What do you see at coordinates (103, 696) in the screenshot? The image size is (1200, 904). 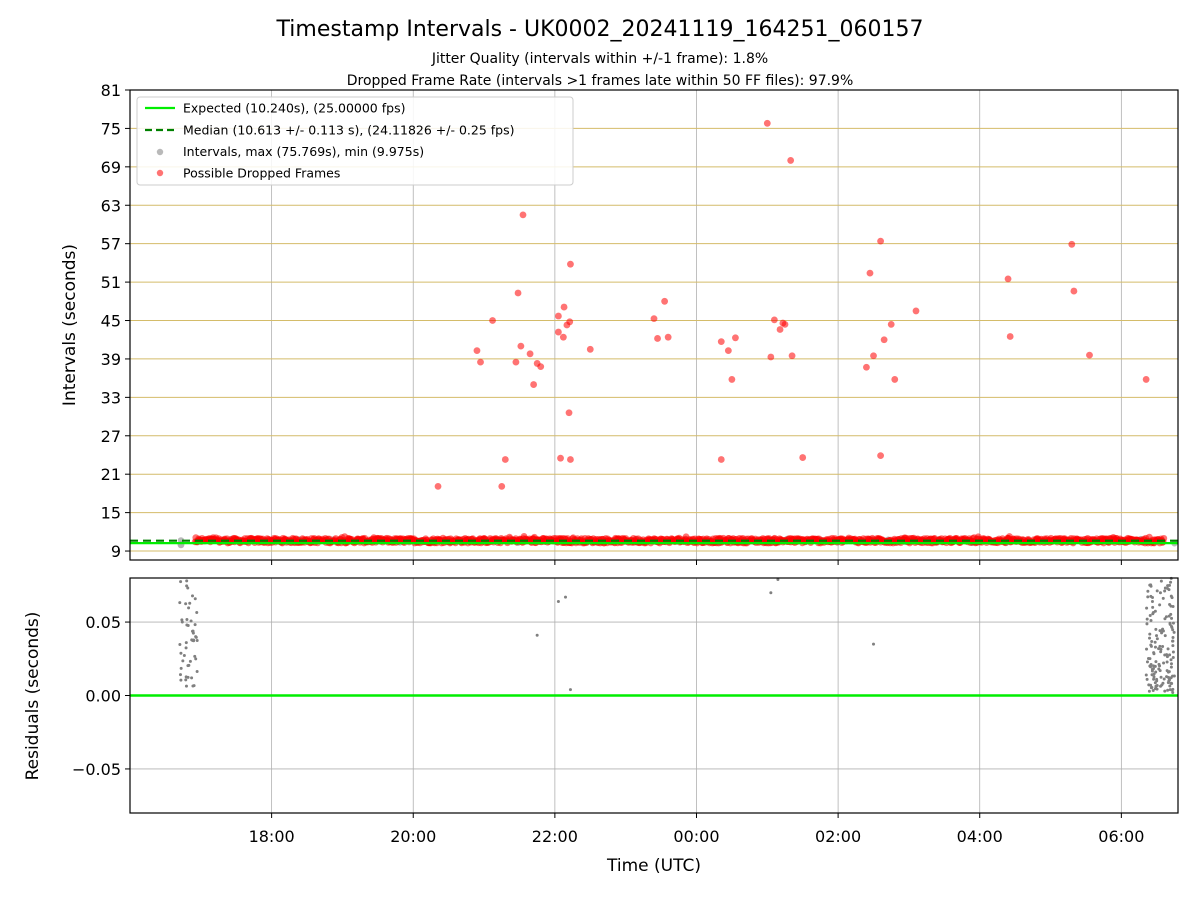 I see `bottom-ytick-label-0: 0.00` at bounding box center [103, 696].